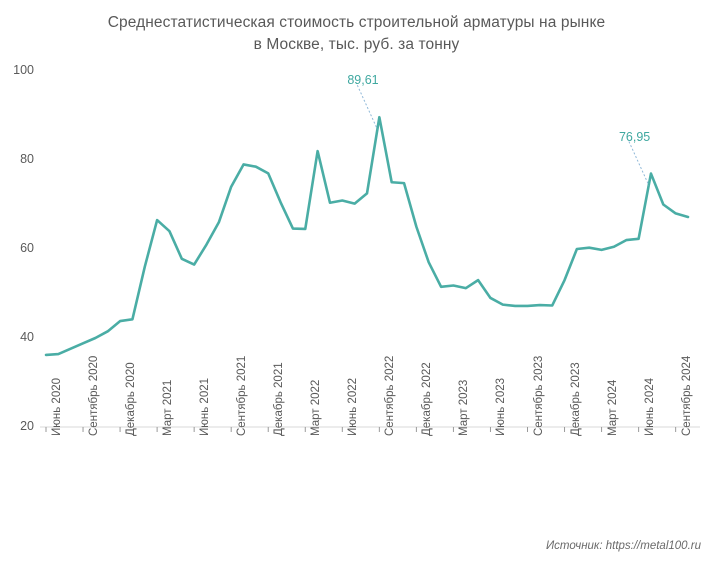  I want to click on x-axis-tick-label: Март 2022, so click(316, 407).